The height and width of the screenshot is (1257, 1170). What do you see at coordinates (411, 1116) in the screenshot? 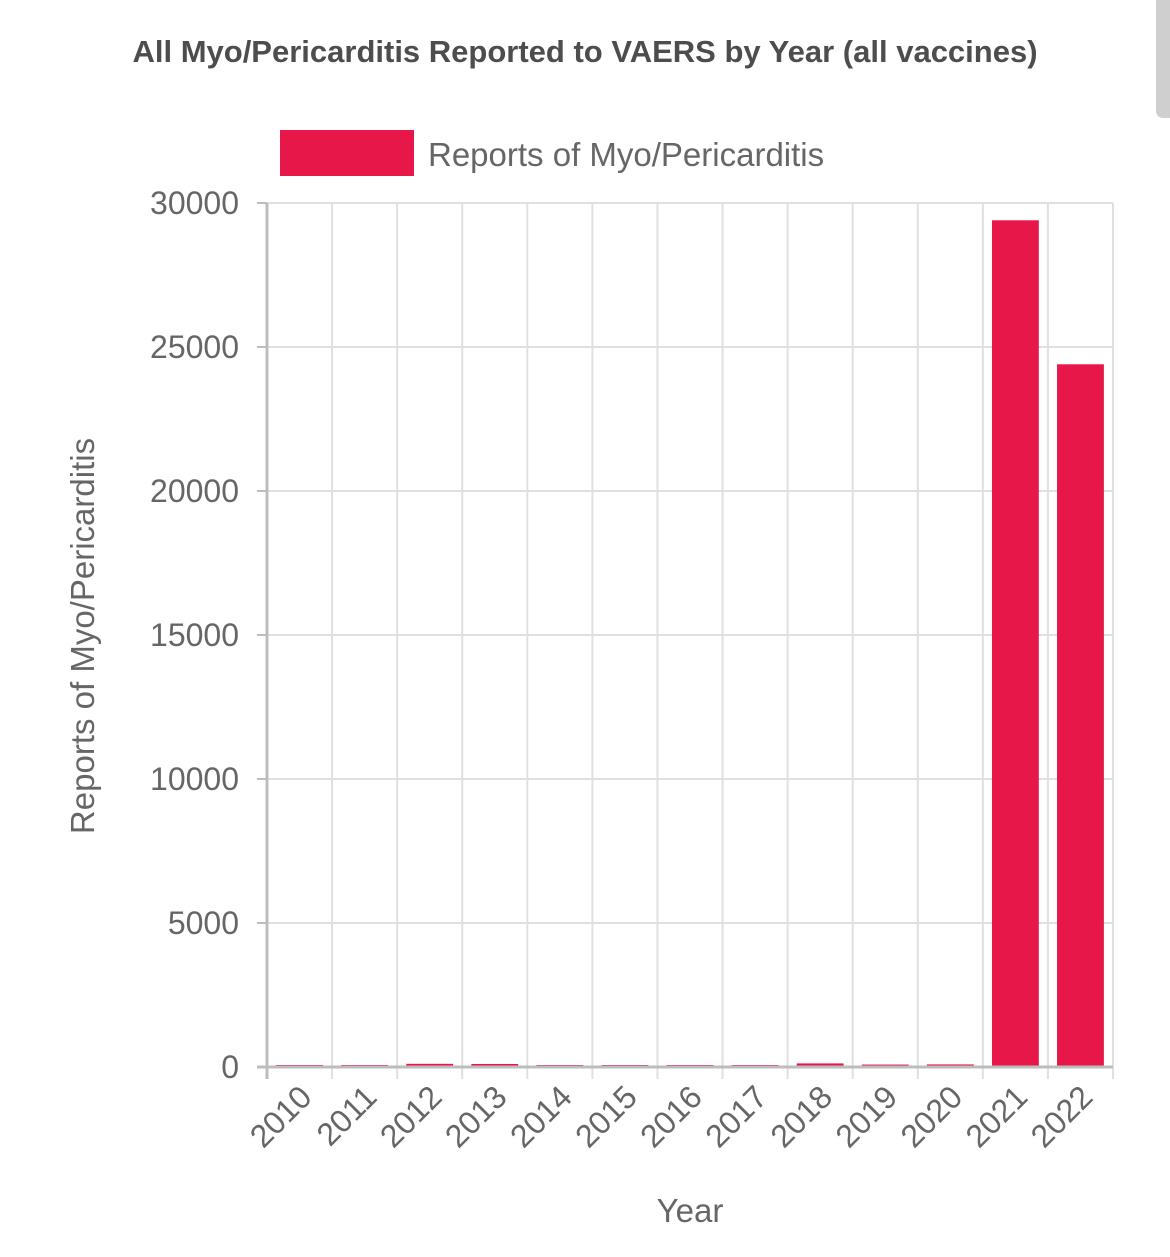
I see `x-tick-label: 2012` at bounding box center [411, 1116].